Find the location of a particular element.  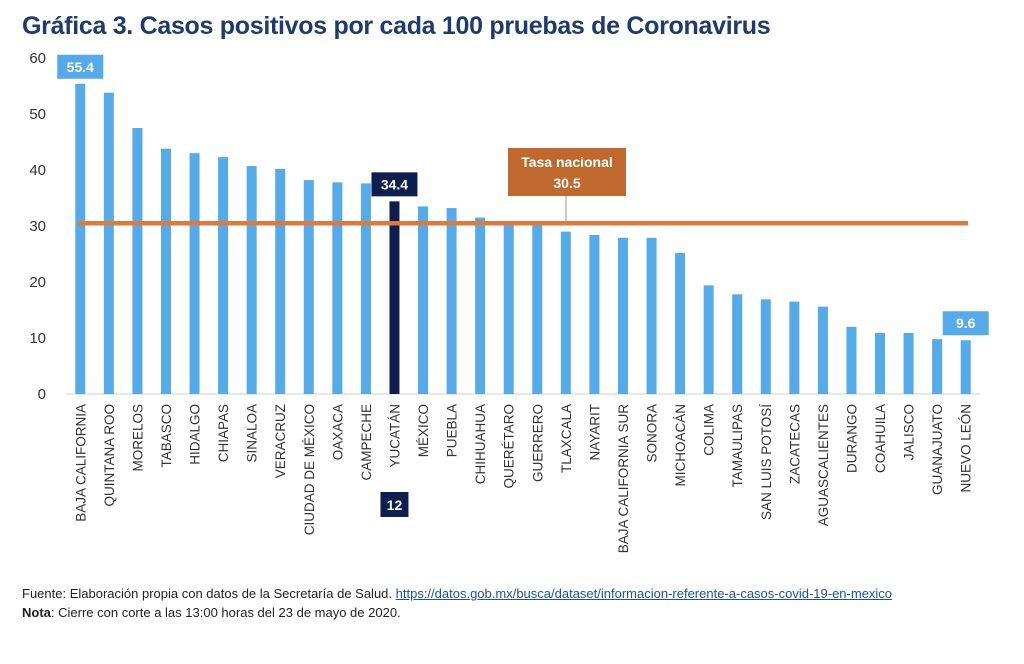

x-tick-label: NUEVO LEÓN is located at coordinates (966, 448).